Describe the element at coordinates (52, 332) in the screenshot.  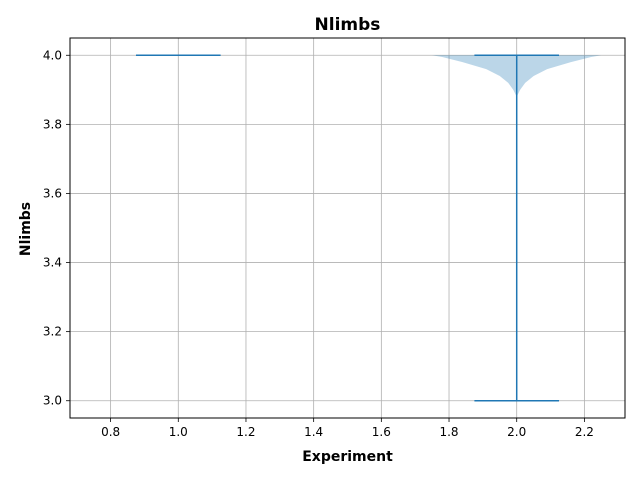
I see `y-tick-label: 3.2` at that location.